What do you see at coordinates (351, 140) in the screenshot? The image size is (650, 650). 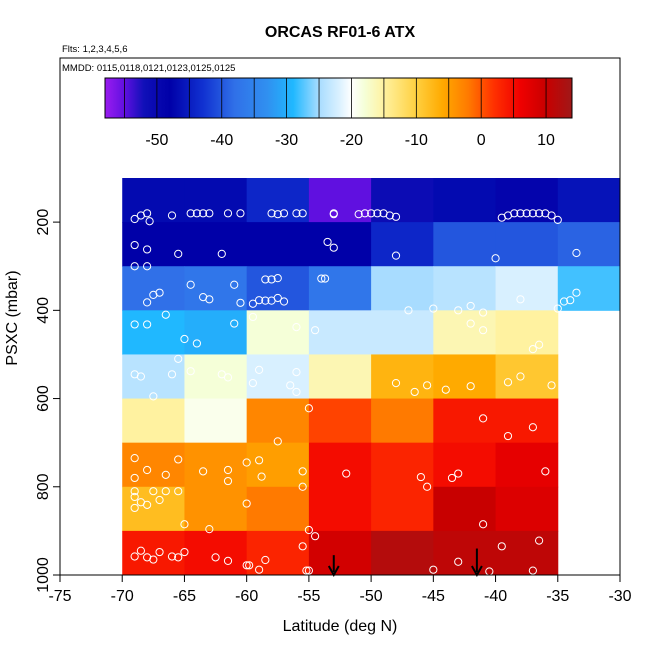 I see `colorbar-tick-label: -20` at bounding box center [351, 140].